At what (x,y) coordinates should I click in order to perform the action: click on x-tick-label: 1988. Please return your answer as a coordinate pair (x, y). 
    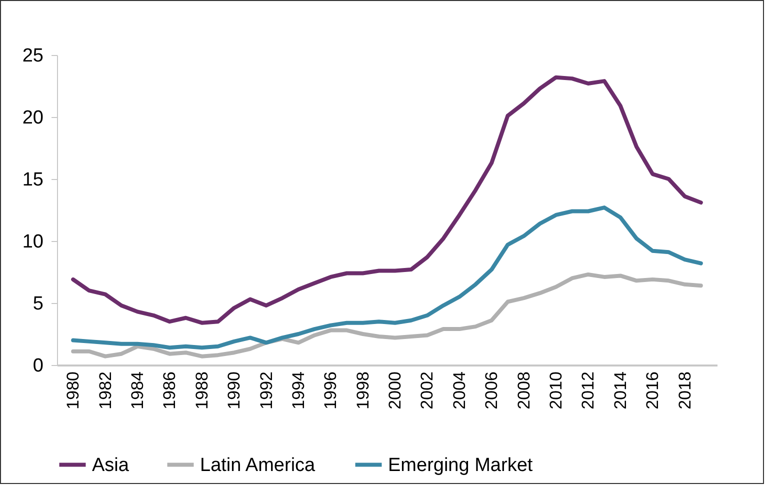
    Looking at the image, I should click on (202, 391).